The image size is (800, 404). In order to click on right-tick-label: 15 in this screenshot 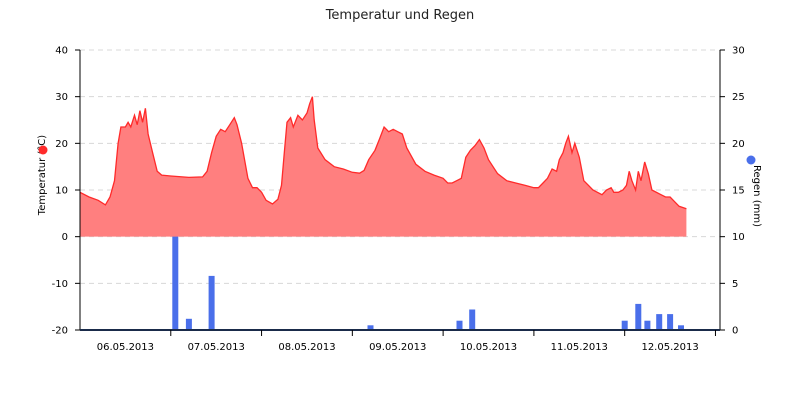, I will do `click(738, 191)`.